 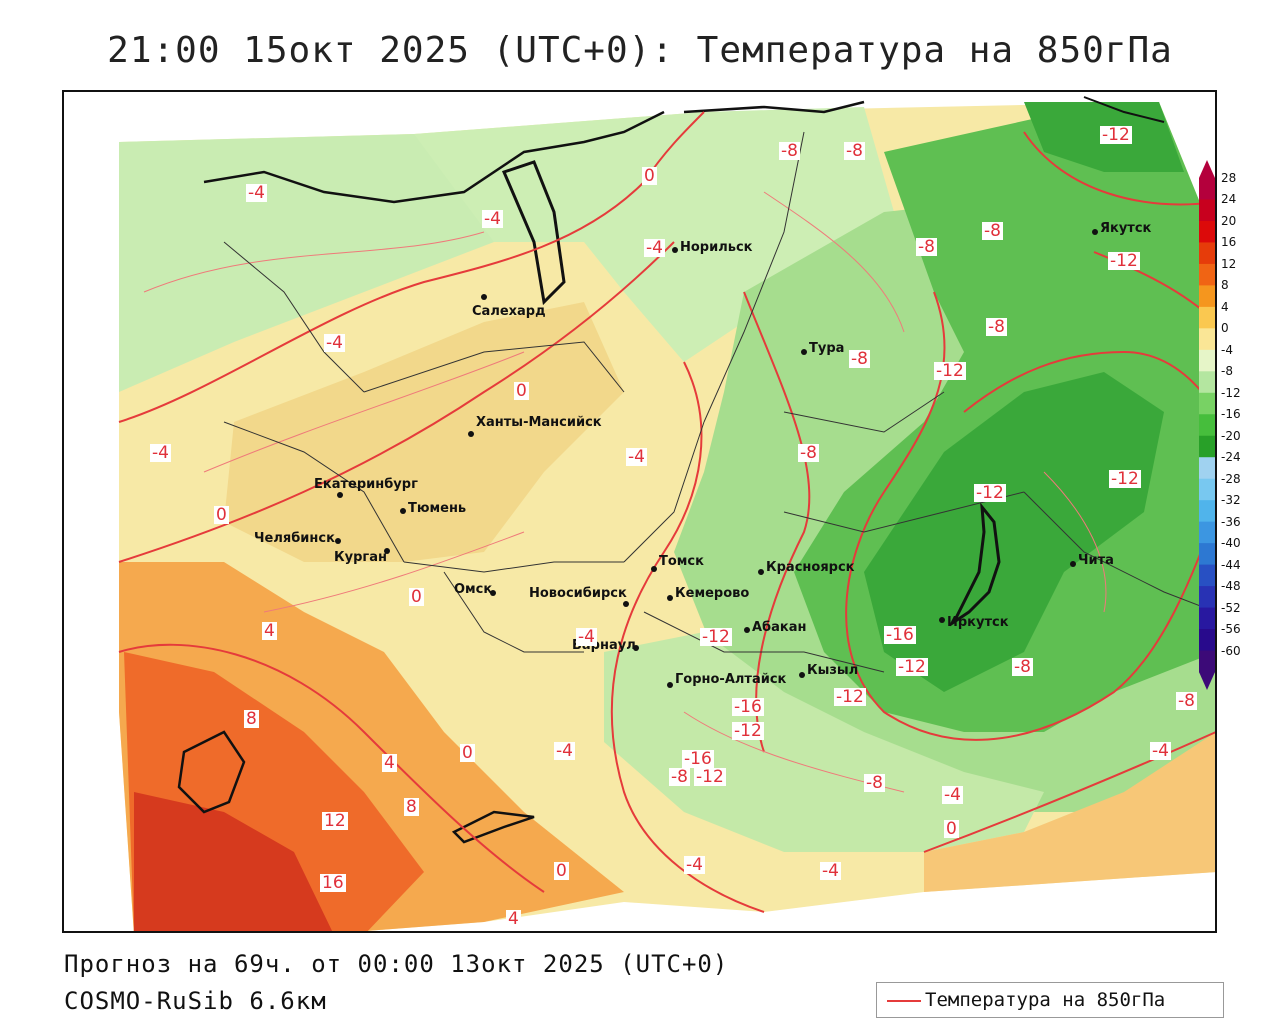 What do you see at coordinates (942, 620) in the screenshot?
I see `city-dot-irkutsk` at bounding box center [942, 620].